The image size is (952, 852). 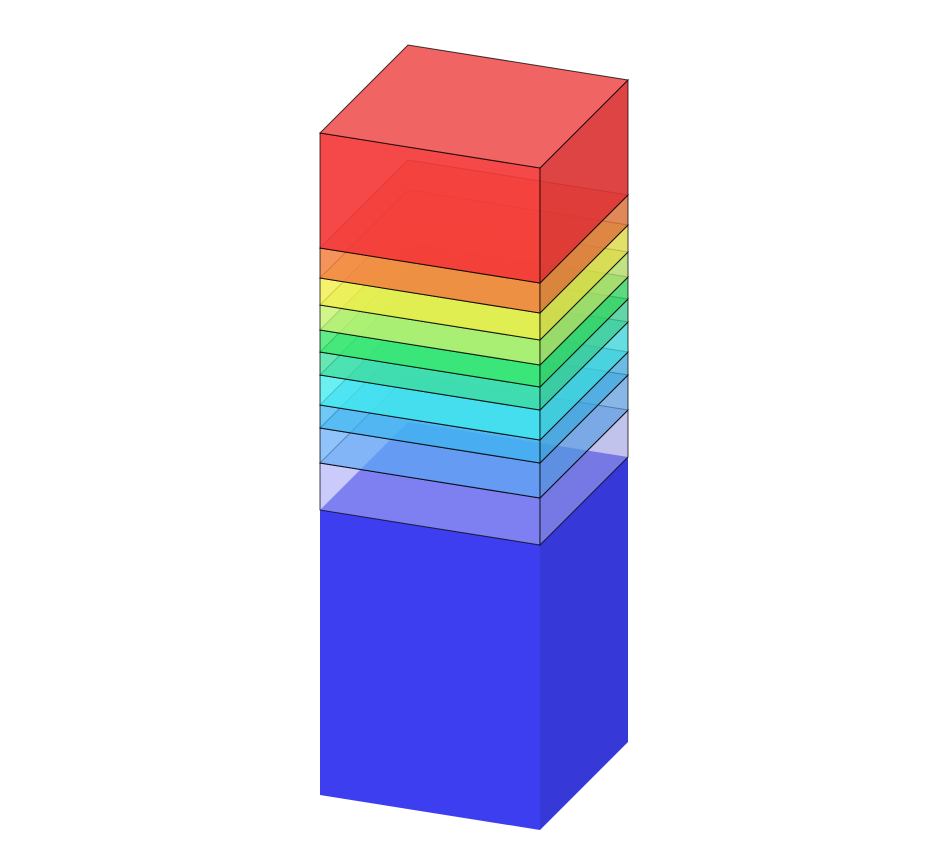 I want to click on layer-slab-red, so click(x=474, y=164).